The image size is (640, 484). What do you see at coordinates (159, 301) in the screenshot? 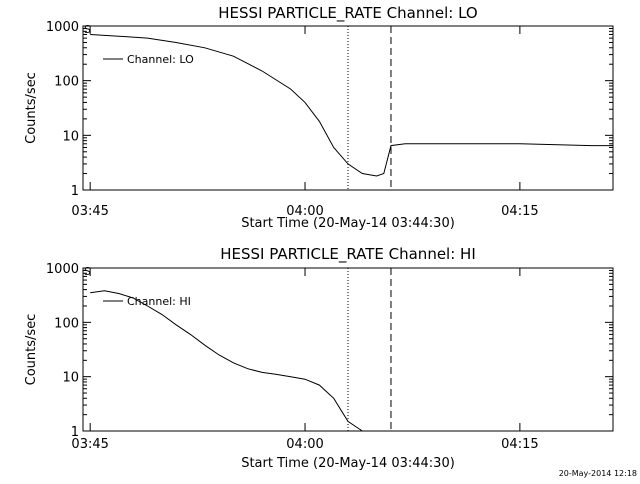
I see `legend-label: Channel: HI` at bounding box center [159, 301].